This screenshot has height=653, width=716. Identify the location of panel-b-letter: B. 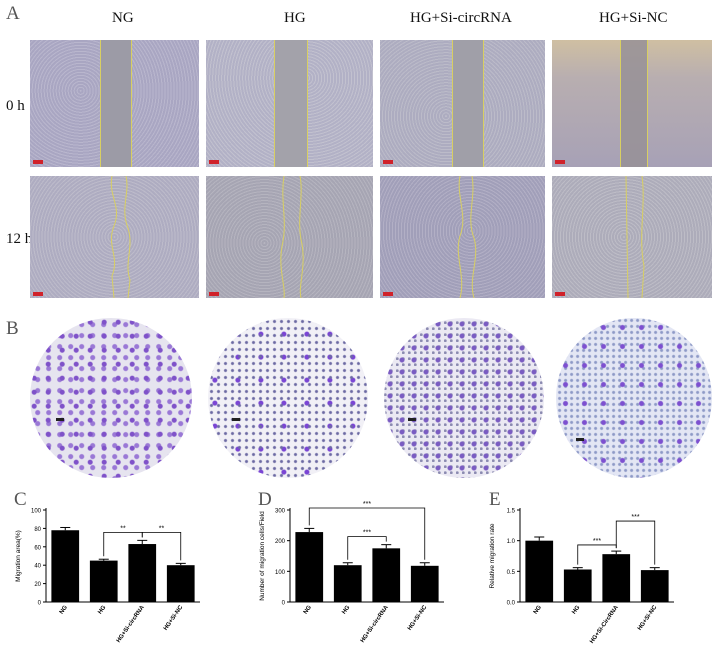
(12, 328).